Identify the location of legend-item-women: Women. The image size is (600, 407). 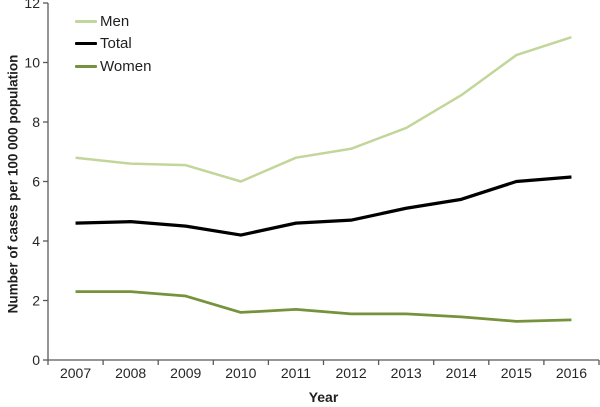
(113, 66).